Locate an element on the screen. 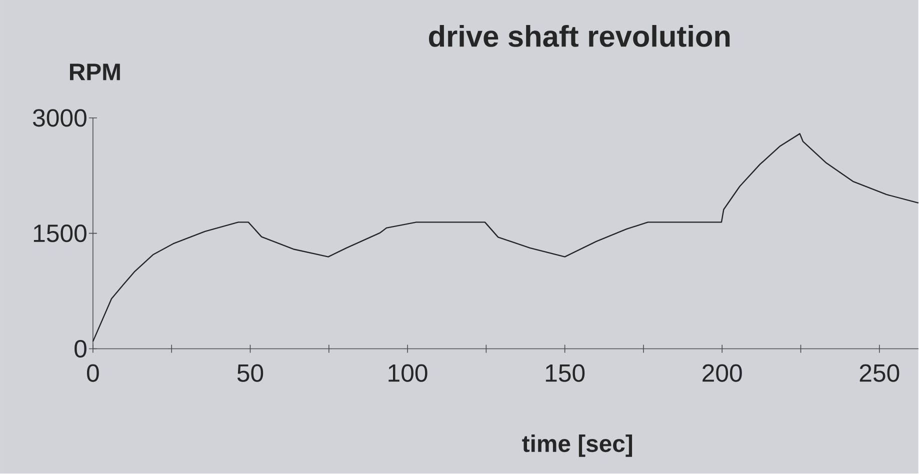 Image resolution: width=919 pixels, height=474 pixels. y-tick-label: 3000 is located at coordinates (59, 118).